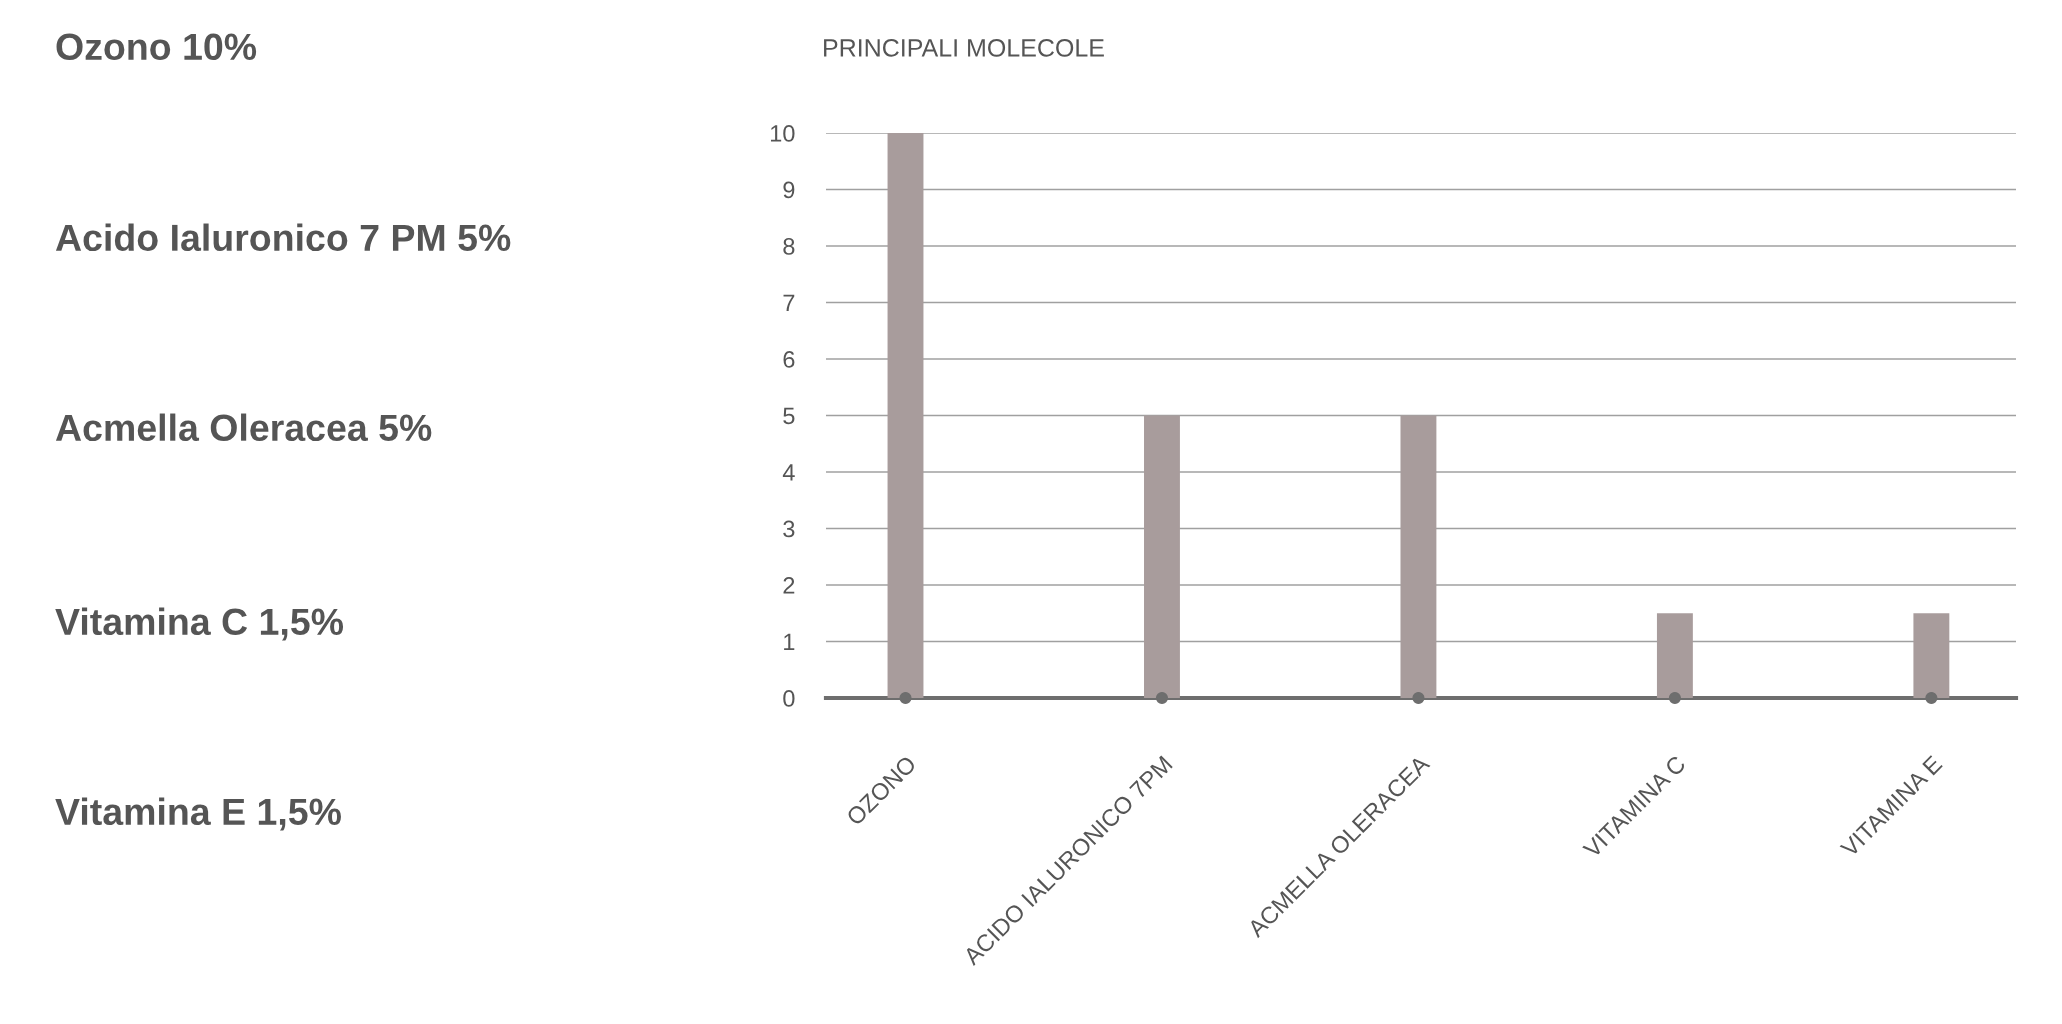  I want to click on y-tick-label: 0, so click(789, 698).